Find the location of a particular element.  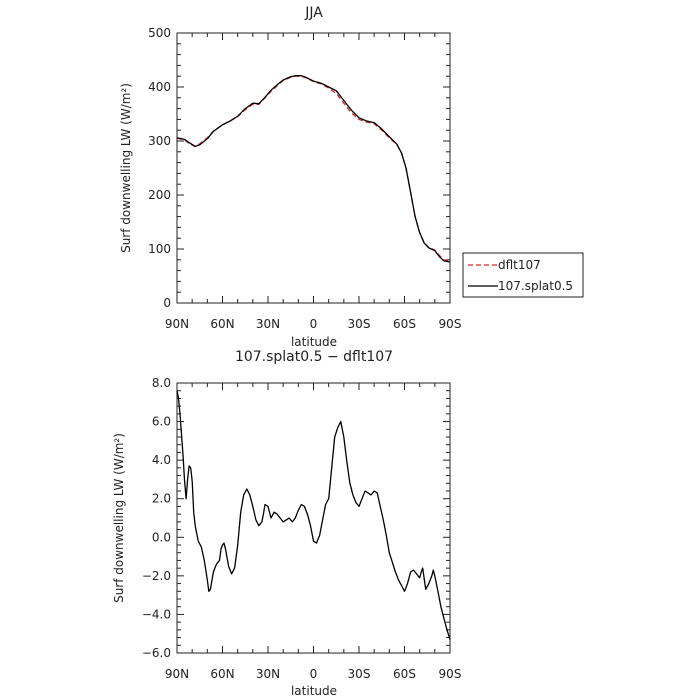

bottom-y-tick-labels: −6.0 −4.0 −2.0 0.0 2.0 4.0 6.0 8.0 is located at coordinates (156, 518).